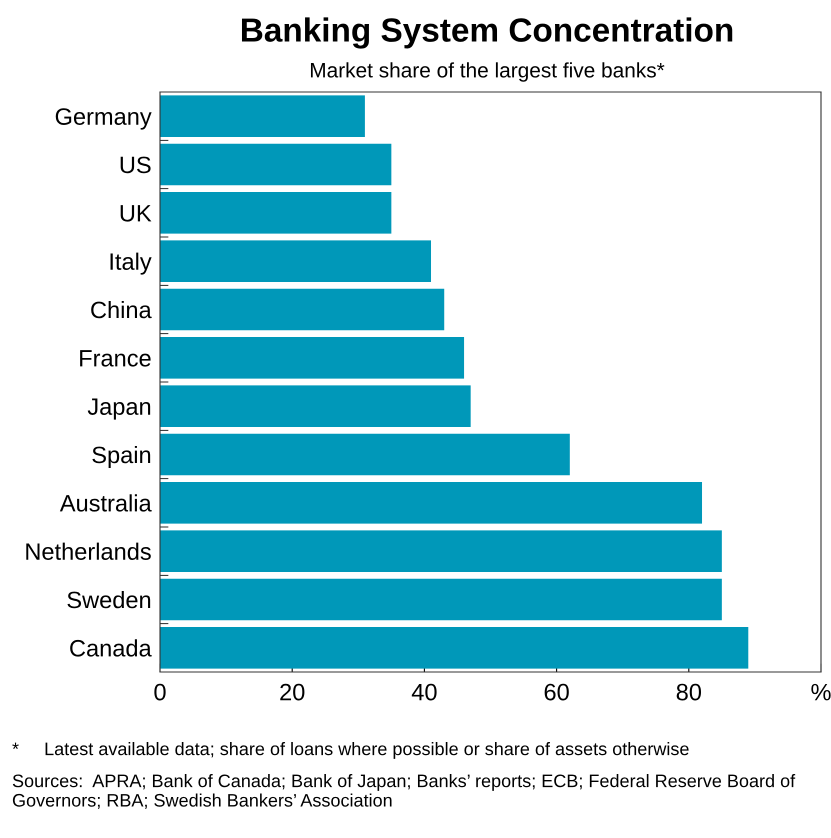 The image size is (831, 838). What do you see at coordinates (131, 263) in the screenshot?
I see `y-tick-label: Italy` at bounding box center [131, 263].